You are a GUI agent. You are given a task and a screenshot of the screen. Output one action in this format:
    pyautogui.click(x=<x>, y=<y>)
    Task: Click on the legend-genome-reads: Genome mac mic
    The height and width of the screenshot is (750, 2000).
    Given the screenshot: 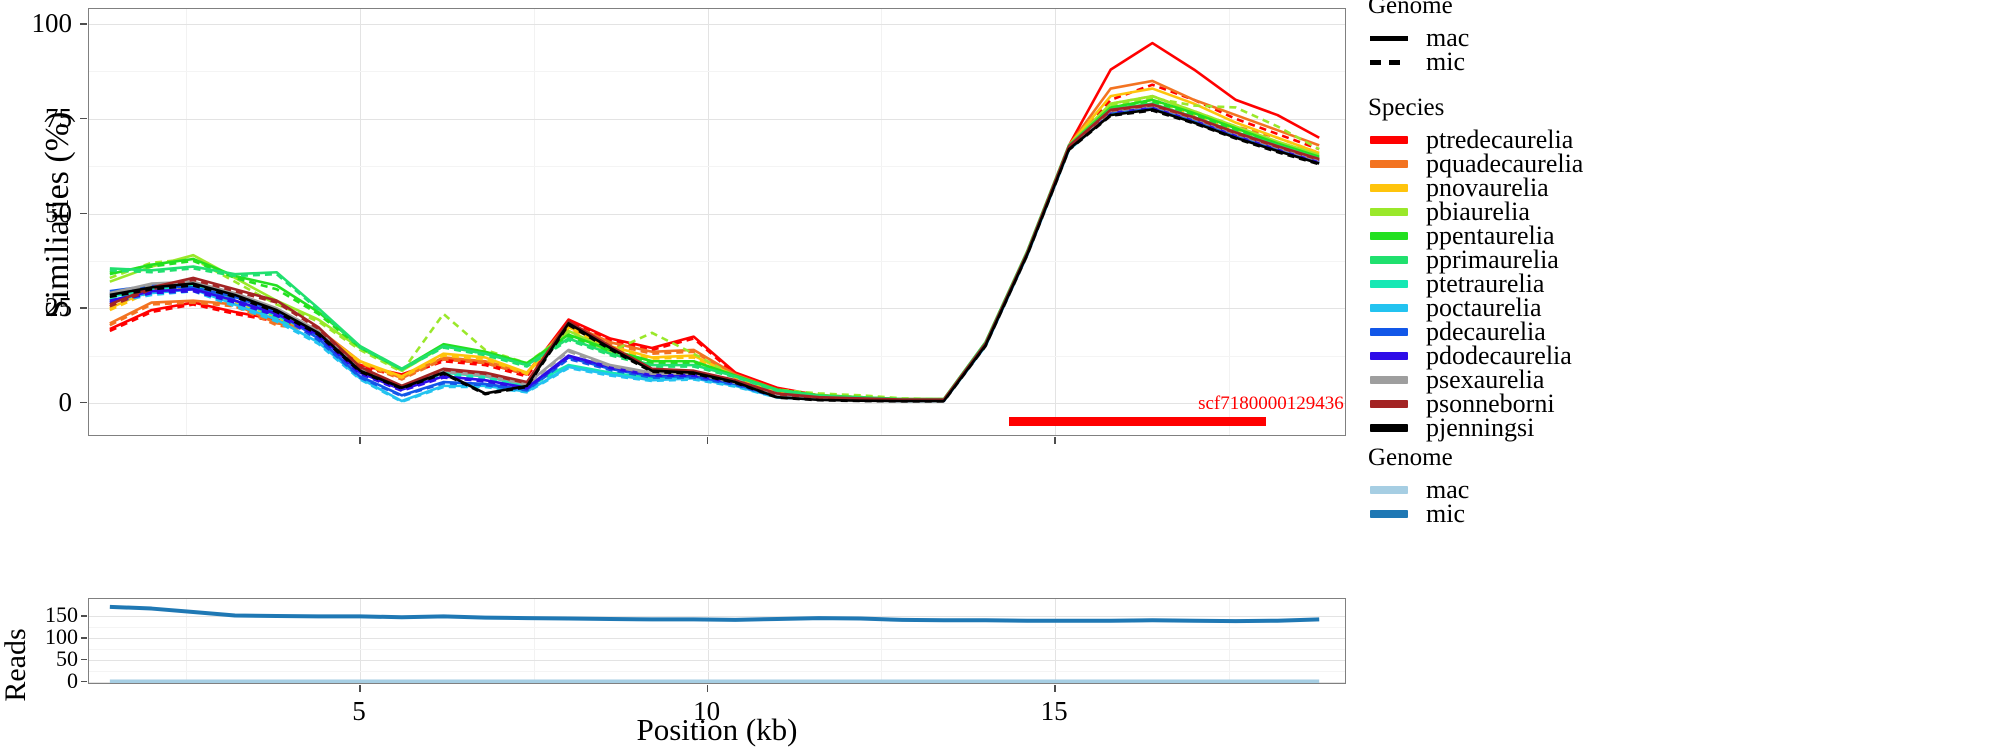 What is the action you would take?
    pyautogui.click(x=1419, y=485)
    